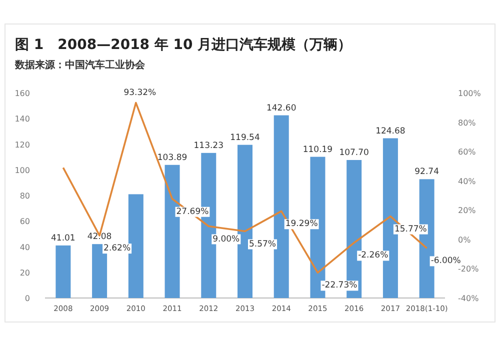 The width and height of the screenshot is (500, 362). Describe the element at coordinates (80, 65) in the screenshot. I see `chart-subtitle: 数据来源：中国汽车工业协会` at that location.